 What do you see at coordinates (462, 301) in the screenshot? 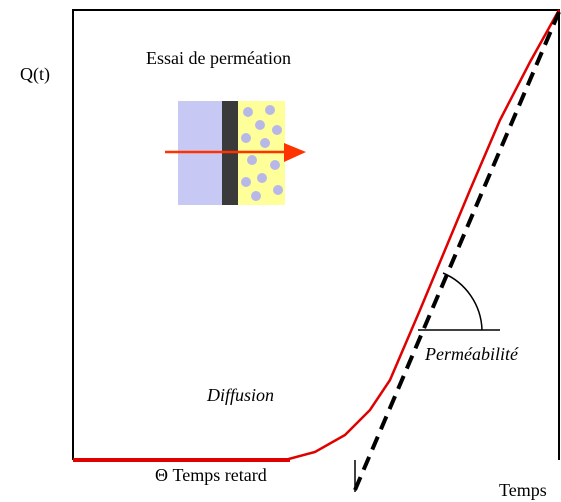
I see `slope-arc` at bounding box center [462, 301].